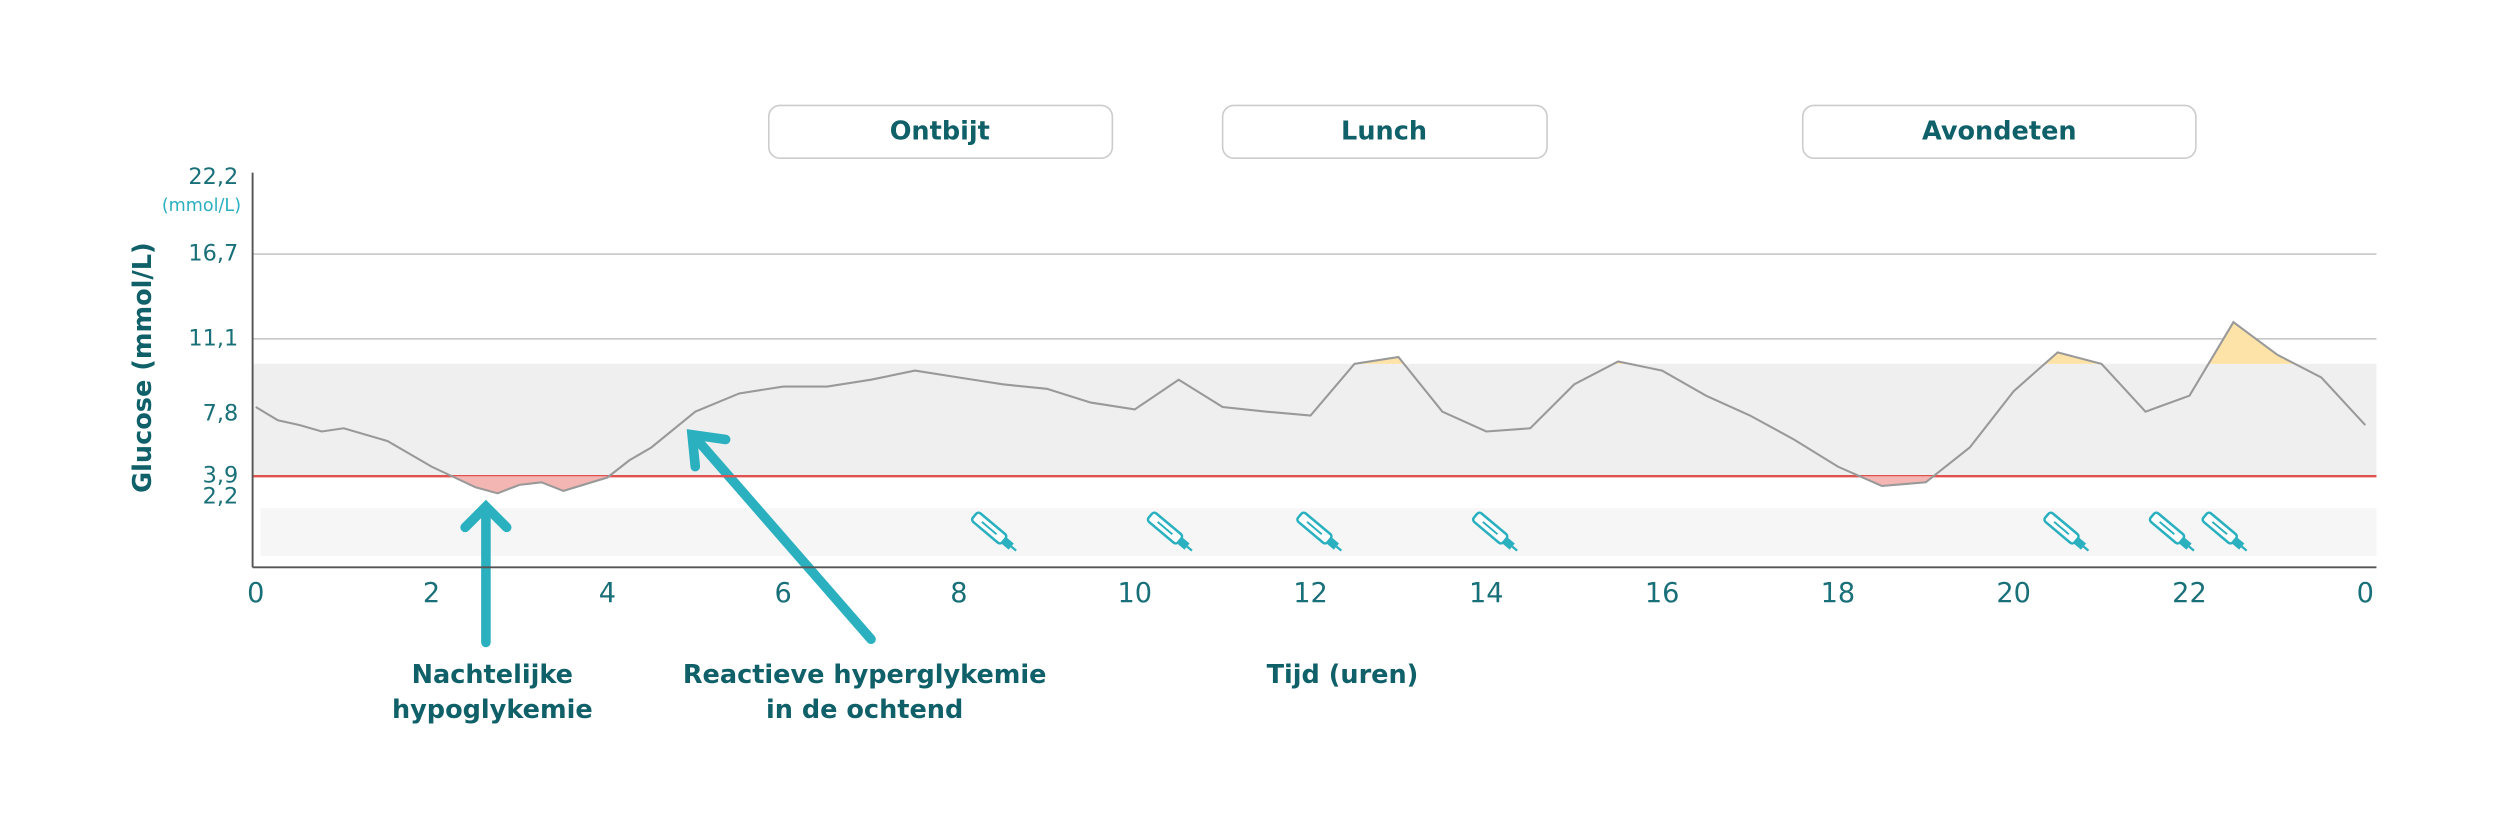 The height and width of the screenshot is (831, 2498). Describe the element at coordinates (213, 254) in the screenshot. I see `y-tick-label: 16,7` at that location.